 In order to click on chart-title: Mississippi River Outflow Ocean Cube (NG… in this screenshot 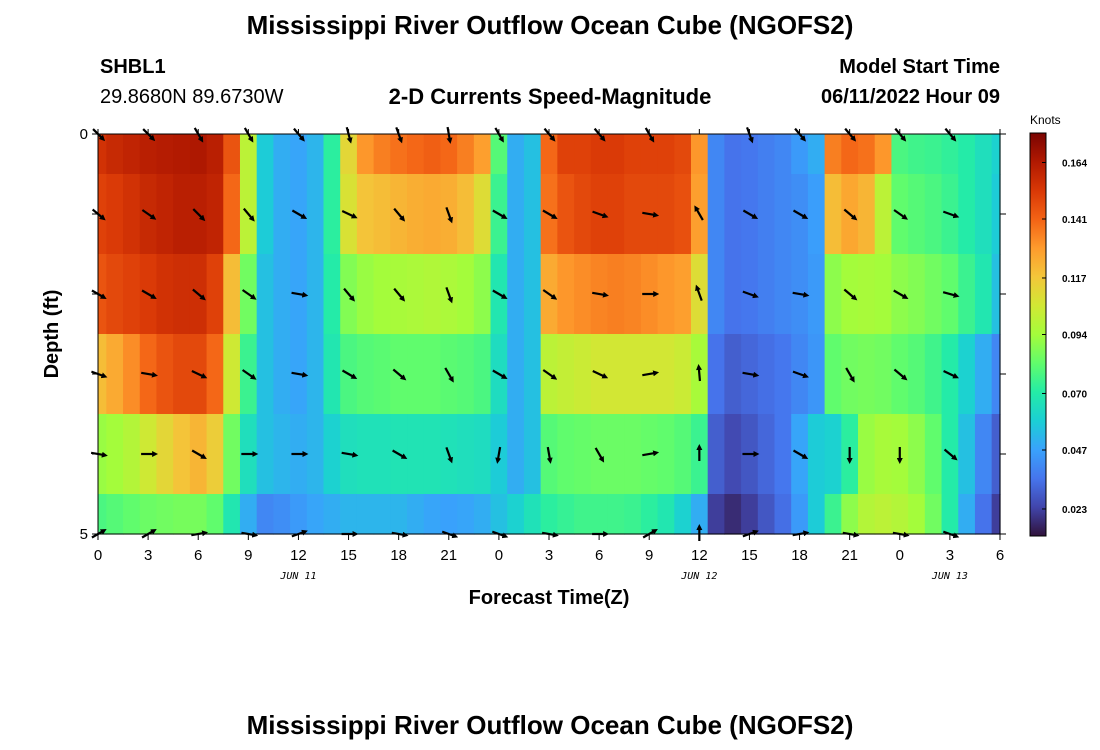, I will do `click(550, 25)`.